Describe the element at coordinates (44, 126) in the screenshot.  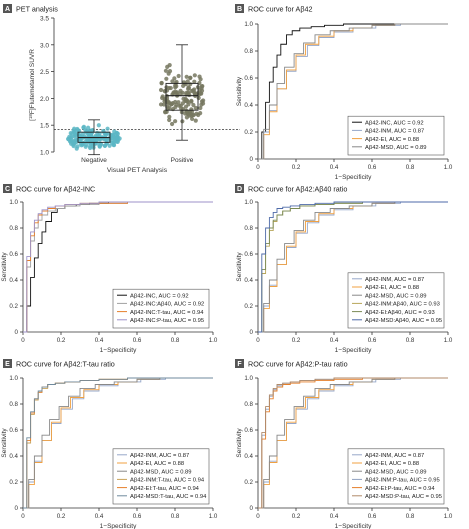
I see `y-tick-label: 1.5` at that location.